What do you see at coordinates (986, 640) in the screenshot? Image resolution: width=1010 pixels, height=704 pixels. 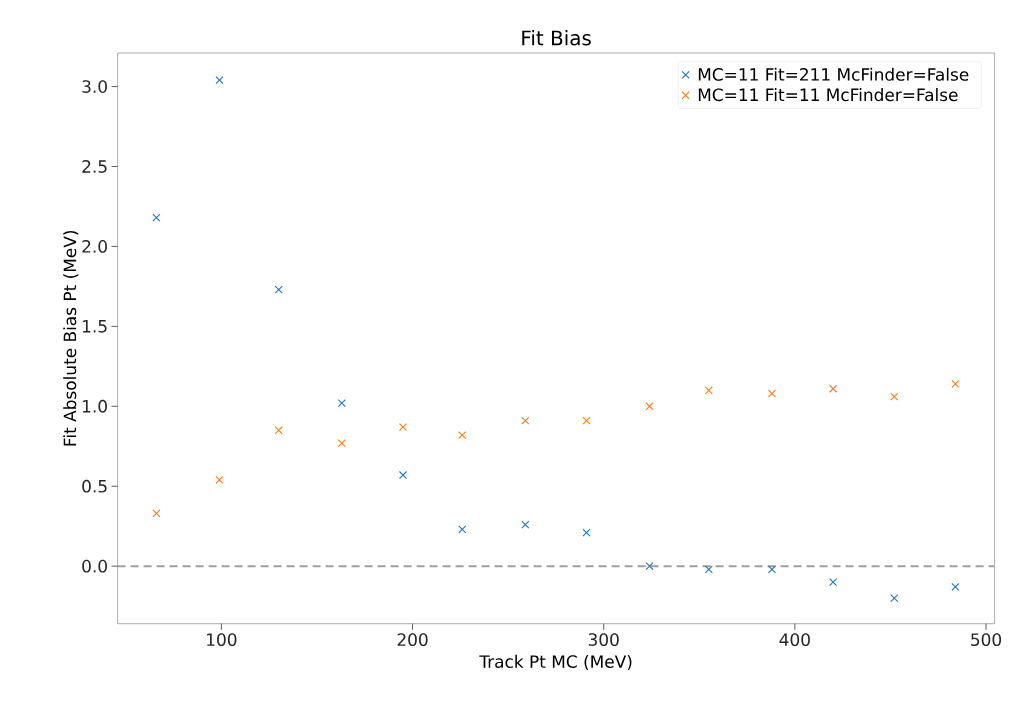 I see `x-tick-label: 500` at bounding box center [986, 640].